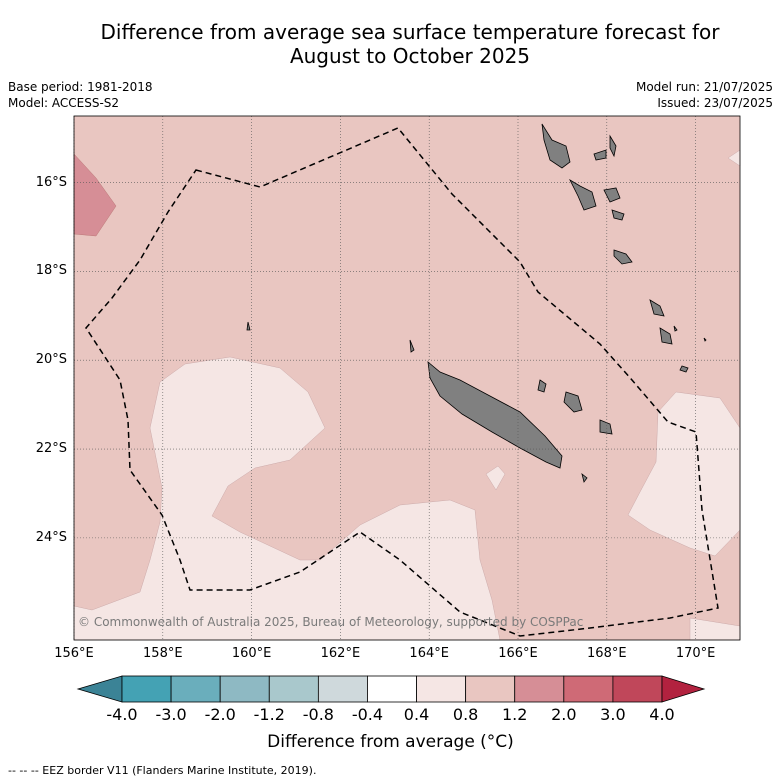  I want to click on colorbar-tick-label: -0.8, so click(318, 714).